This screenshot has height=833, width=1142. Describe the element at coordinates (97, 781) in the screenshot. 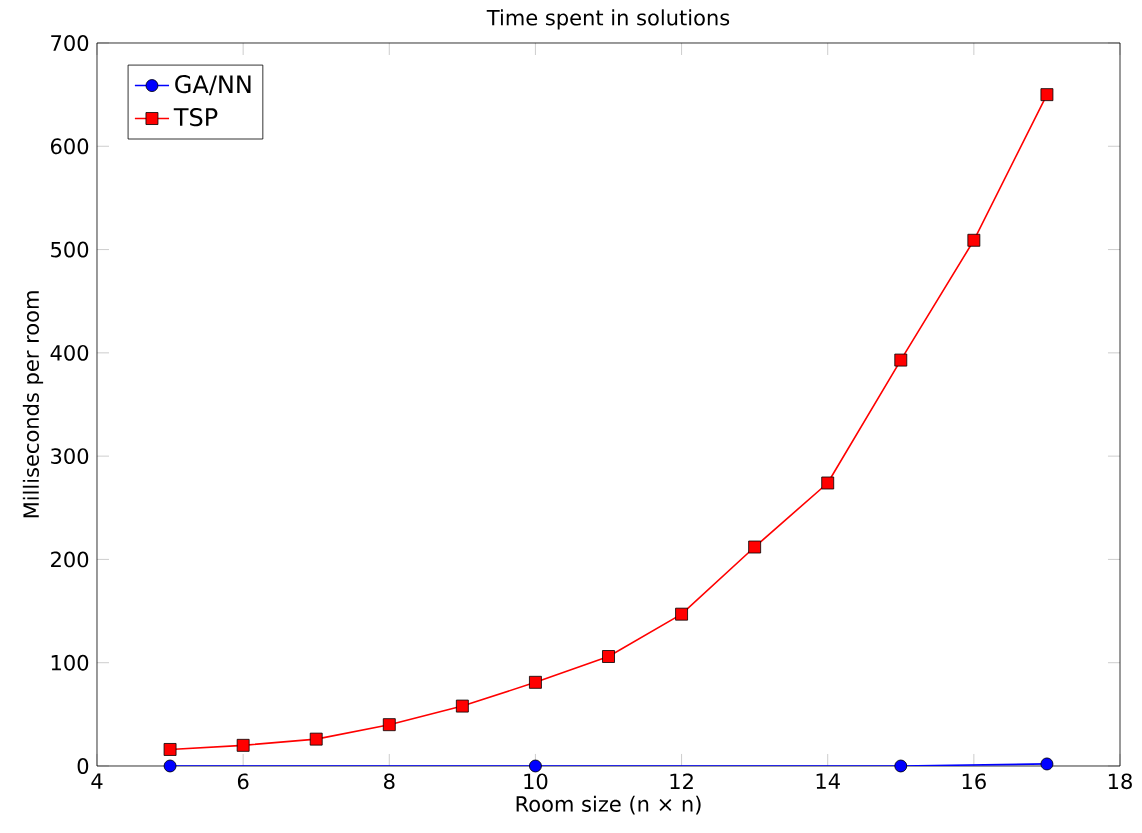

I see `x-tick-label: 4` at that location.